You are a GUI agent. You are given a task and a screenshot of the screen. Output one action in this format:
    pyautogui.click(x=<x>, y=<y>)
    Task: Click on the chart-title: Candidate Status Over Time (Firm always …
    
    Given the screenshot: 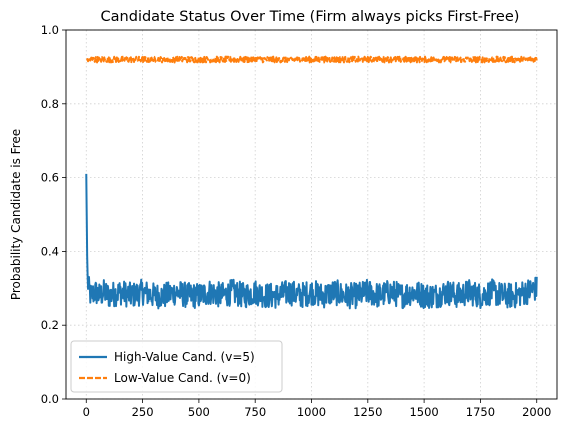 What is the action you would take?
    pyautogui.click(x=310, y=17)
    